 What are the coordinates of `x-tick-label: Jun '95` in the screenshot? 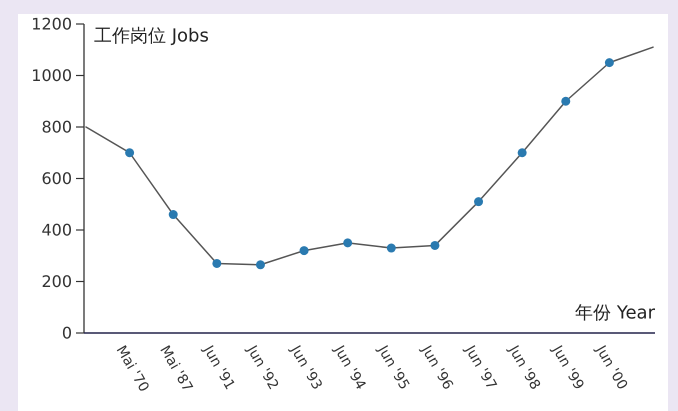 It's located at (393, 367).